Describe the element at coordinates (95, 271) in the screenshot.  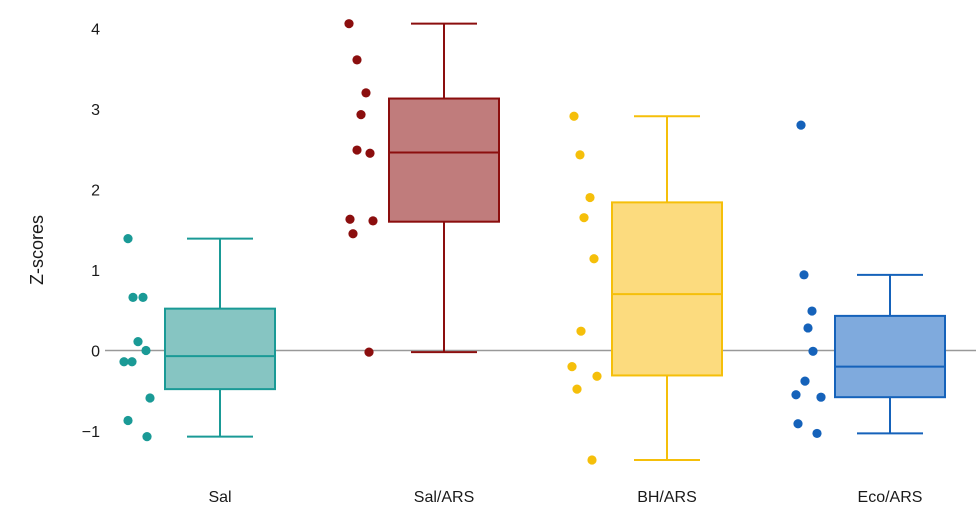
I see `y-tick-label: 1` at that location.